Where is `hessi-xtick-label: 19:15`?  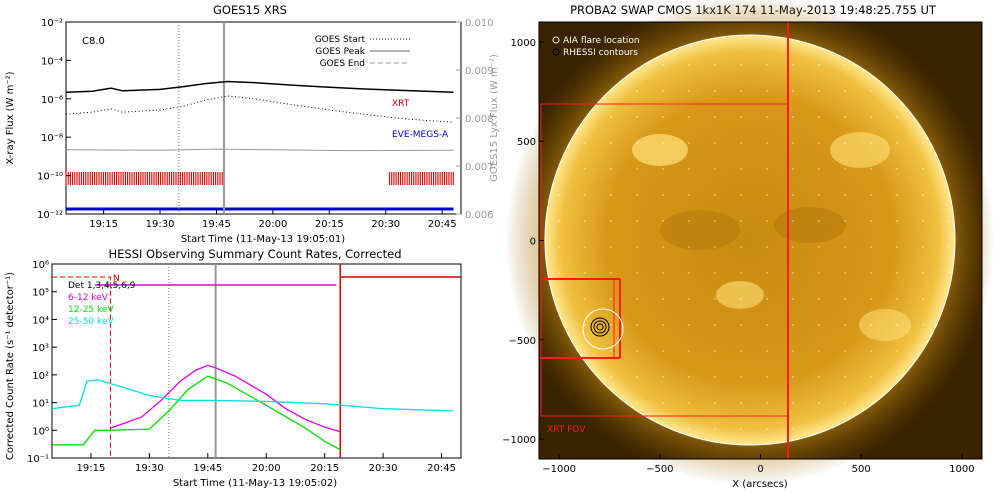 hessi-xtick-label: 19:15 is located at coordinates (91, 468).